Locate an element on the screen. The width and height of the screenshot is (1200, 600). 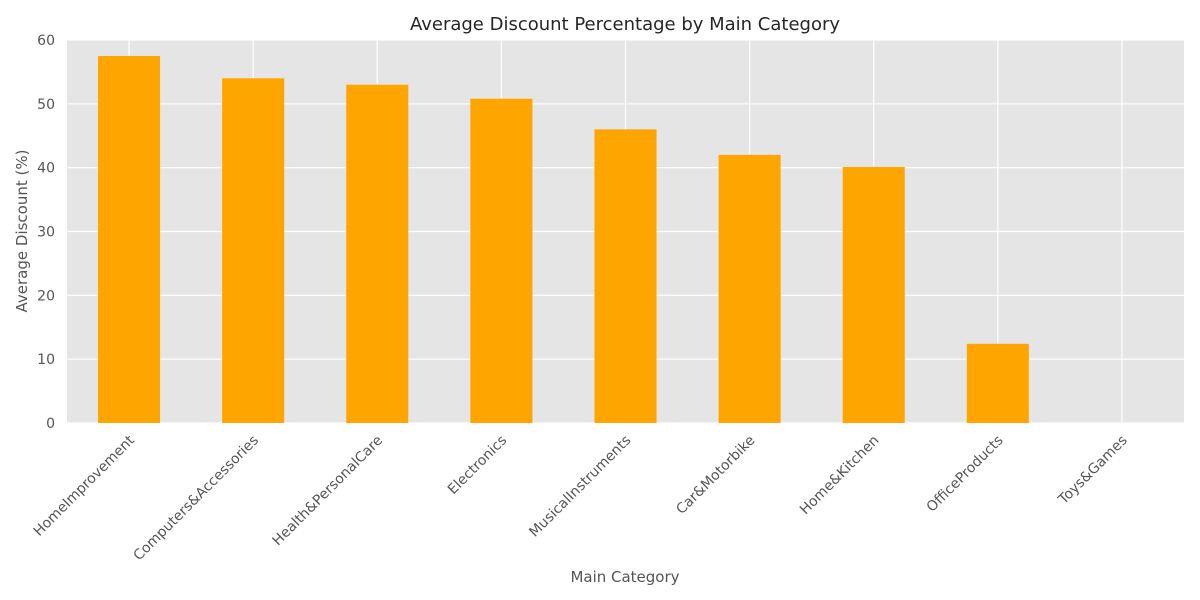
x-tick-label: Car&Motorbike is located at coordinates (715, 475).